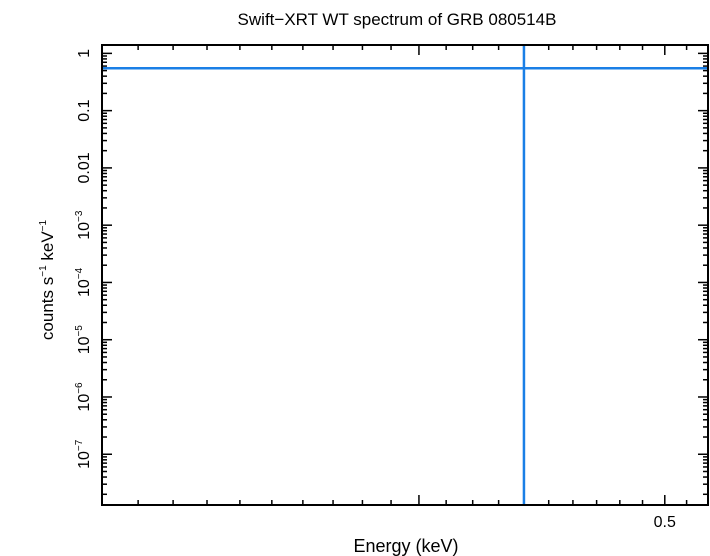  What do you see at coordinates (79, 388) in the screenshot?
I see `y-tick-label-exp: −6` at bounding box center [79, 388].